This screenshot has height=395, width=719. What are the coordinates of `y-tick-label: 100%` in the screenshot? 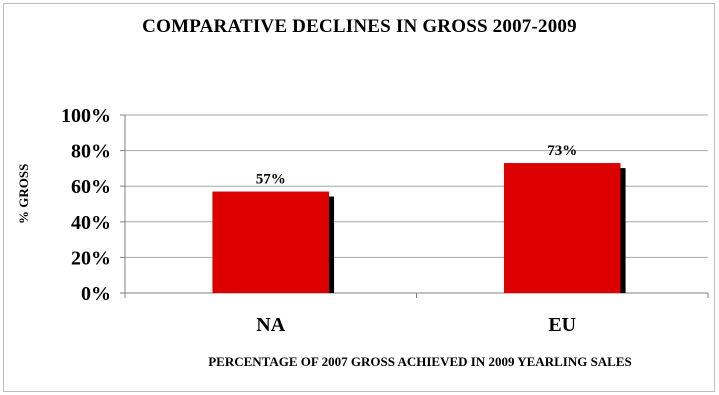 It's located at (86, 116).